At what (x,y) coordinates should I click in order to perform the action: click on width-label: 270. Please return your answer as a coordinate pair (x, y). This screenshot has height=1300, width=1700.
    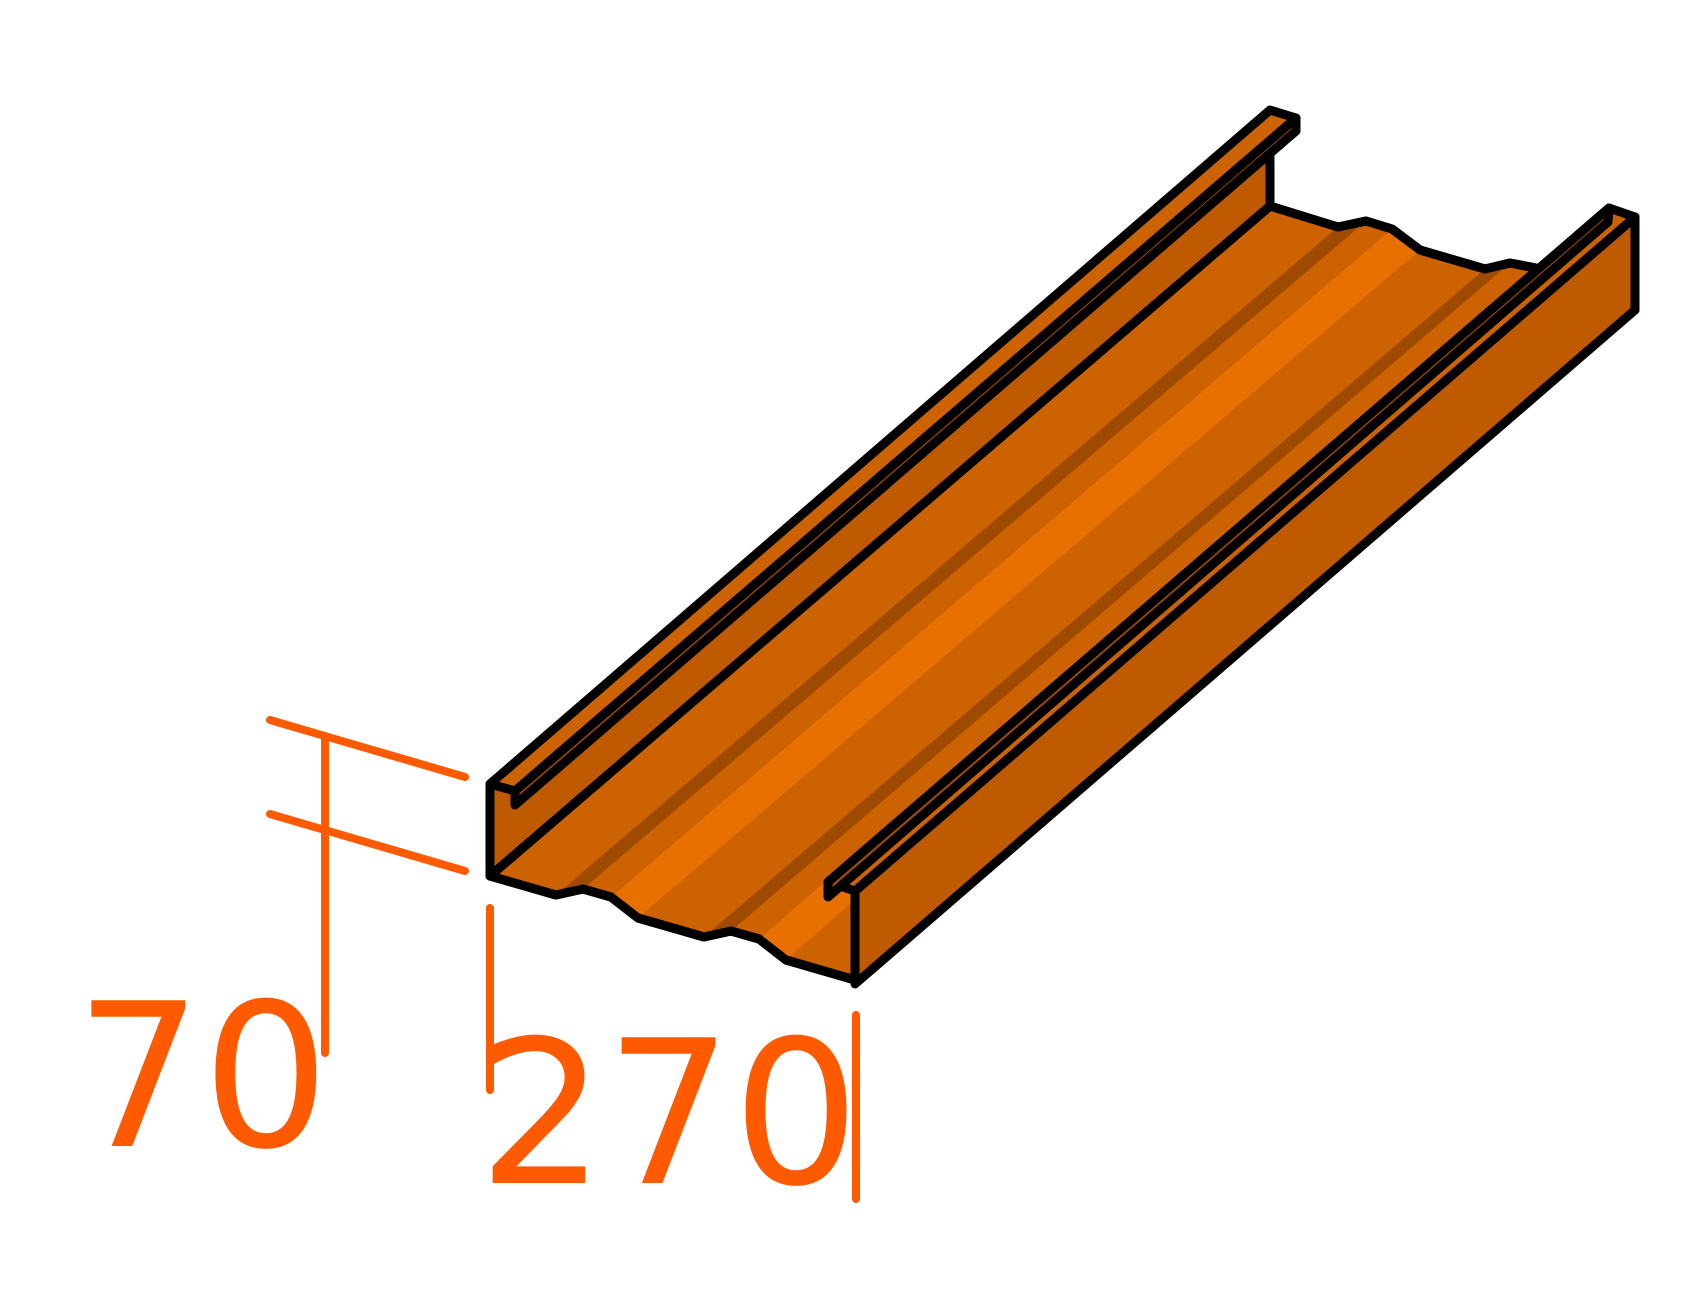
    Looking at the image, I should click on (669, 1114).